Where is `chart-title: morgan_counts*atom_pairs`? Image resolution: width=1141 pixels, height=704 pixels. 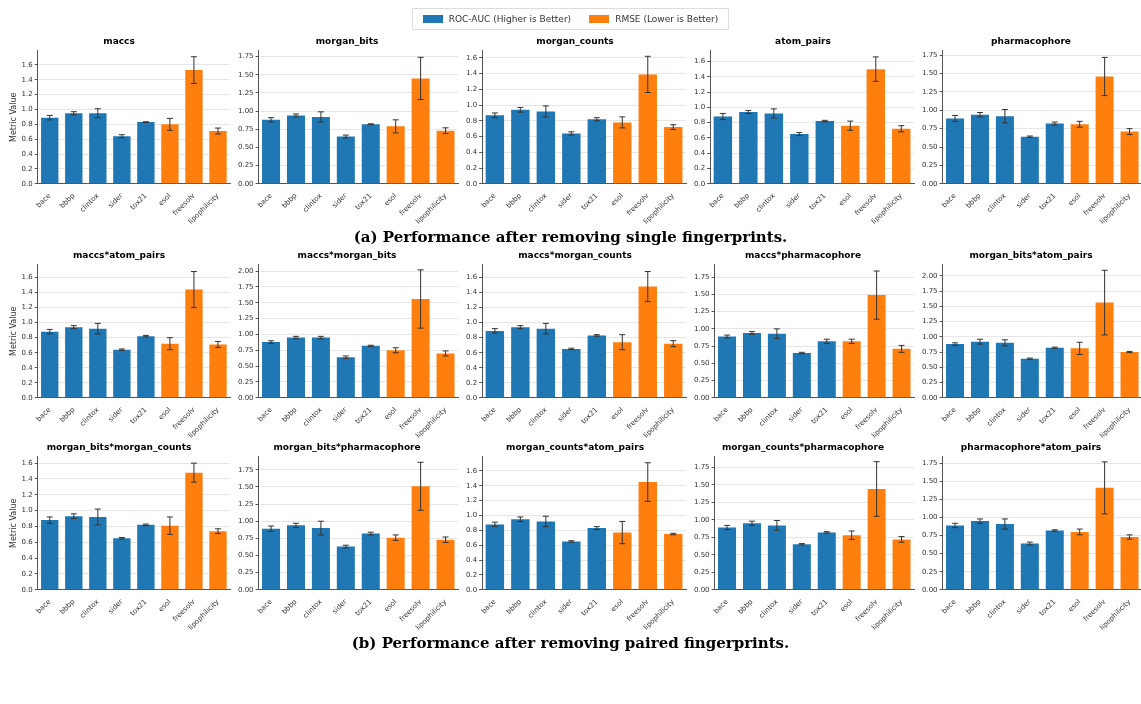 chart-title: morgan_counts*atom_pairs is located at coordinates (575, 446).